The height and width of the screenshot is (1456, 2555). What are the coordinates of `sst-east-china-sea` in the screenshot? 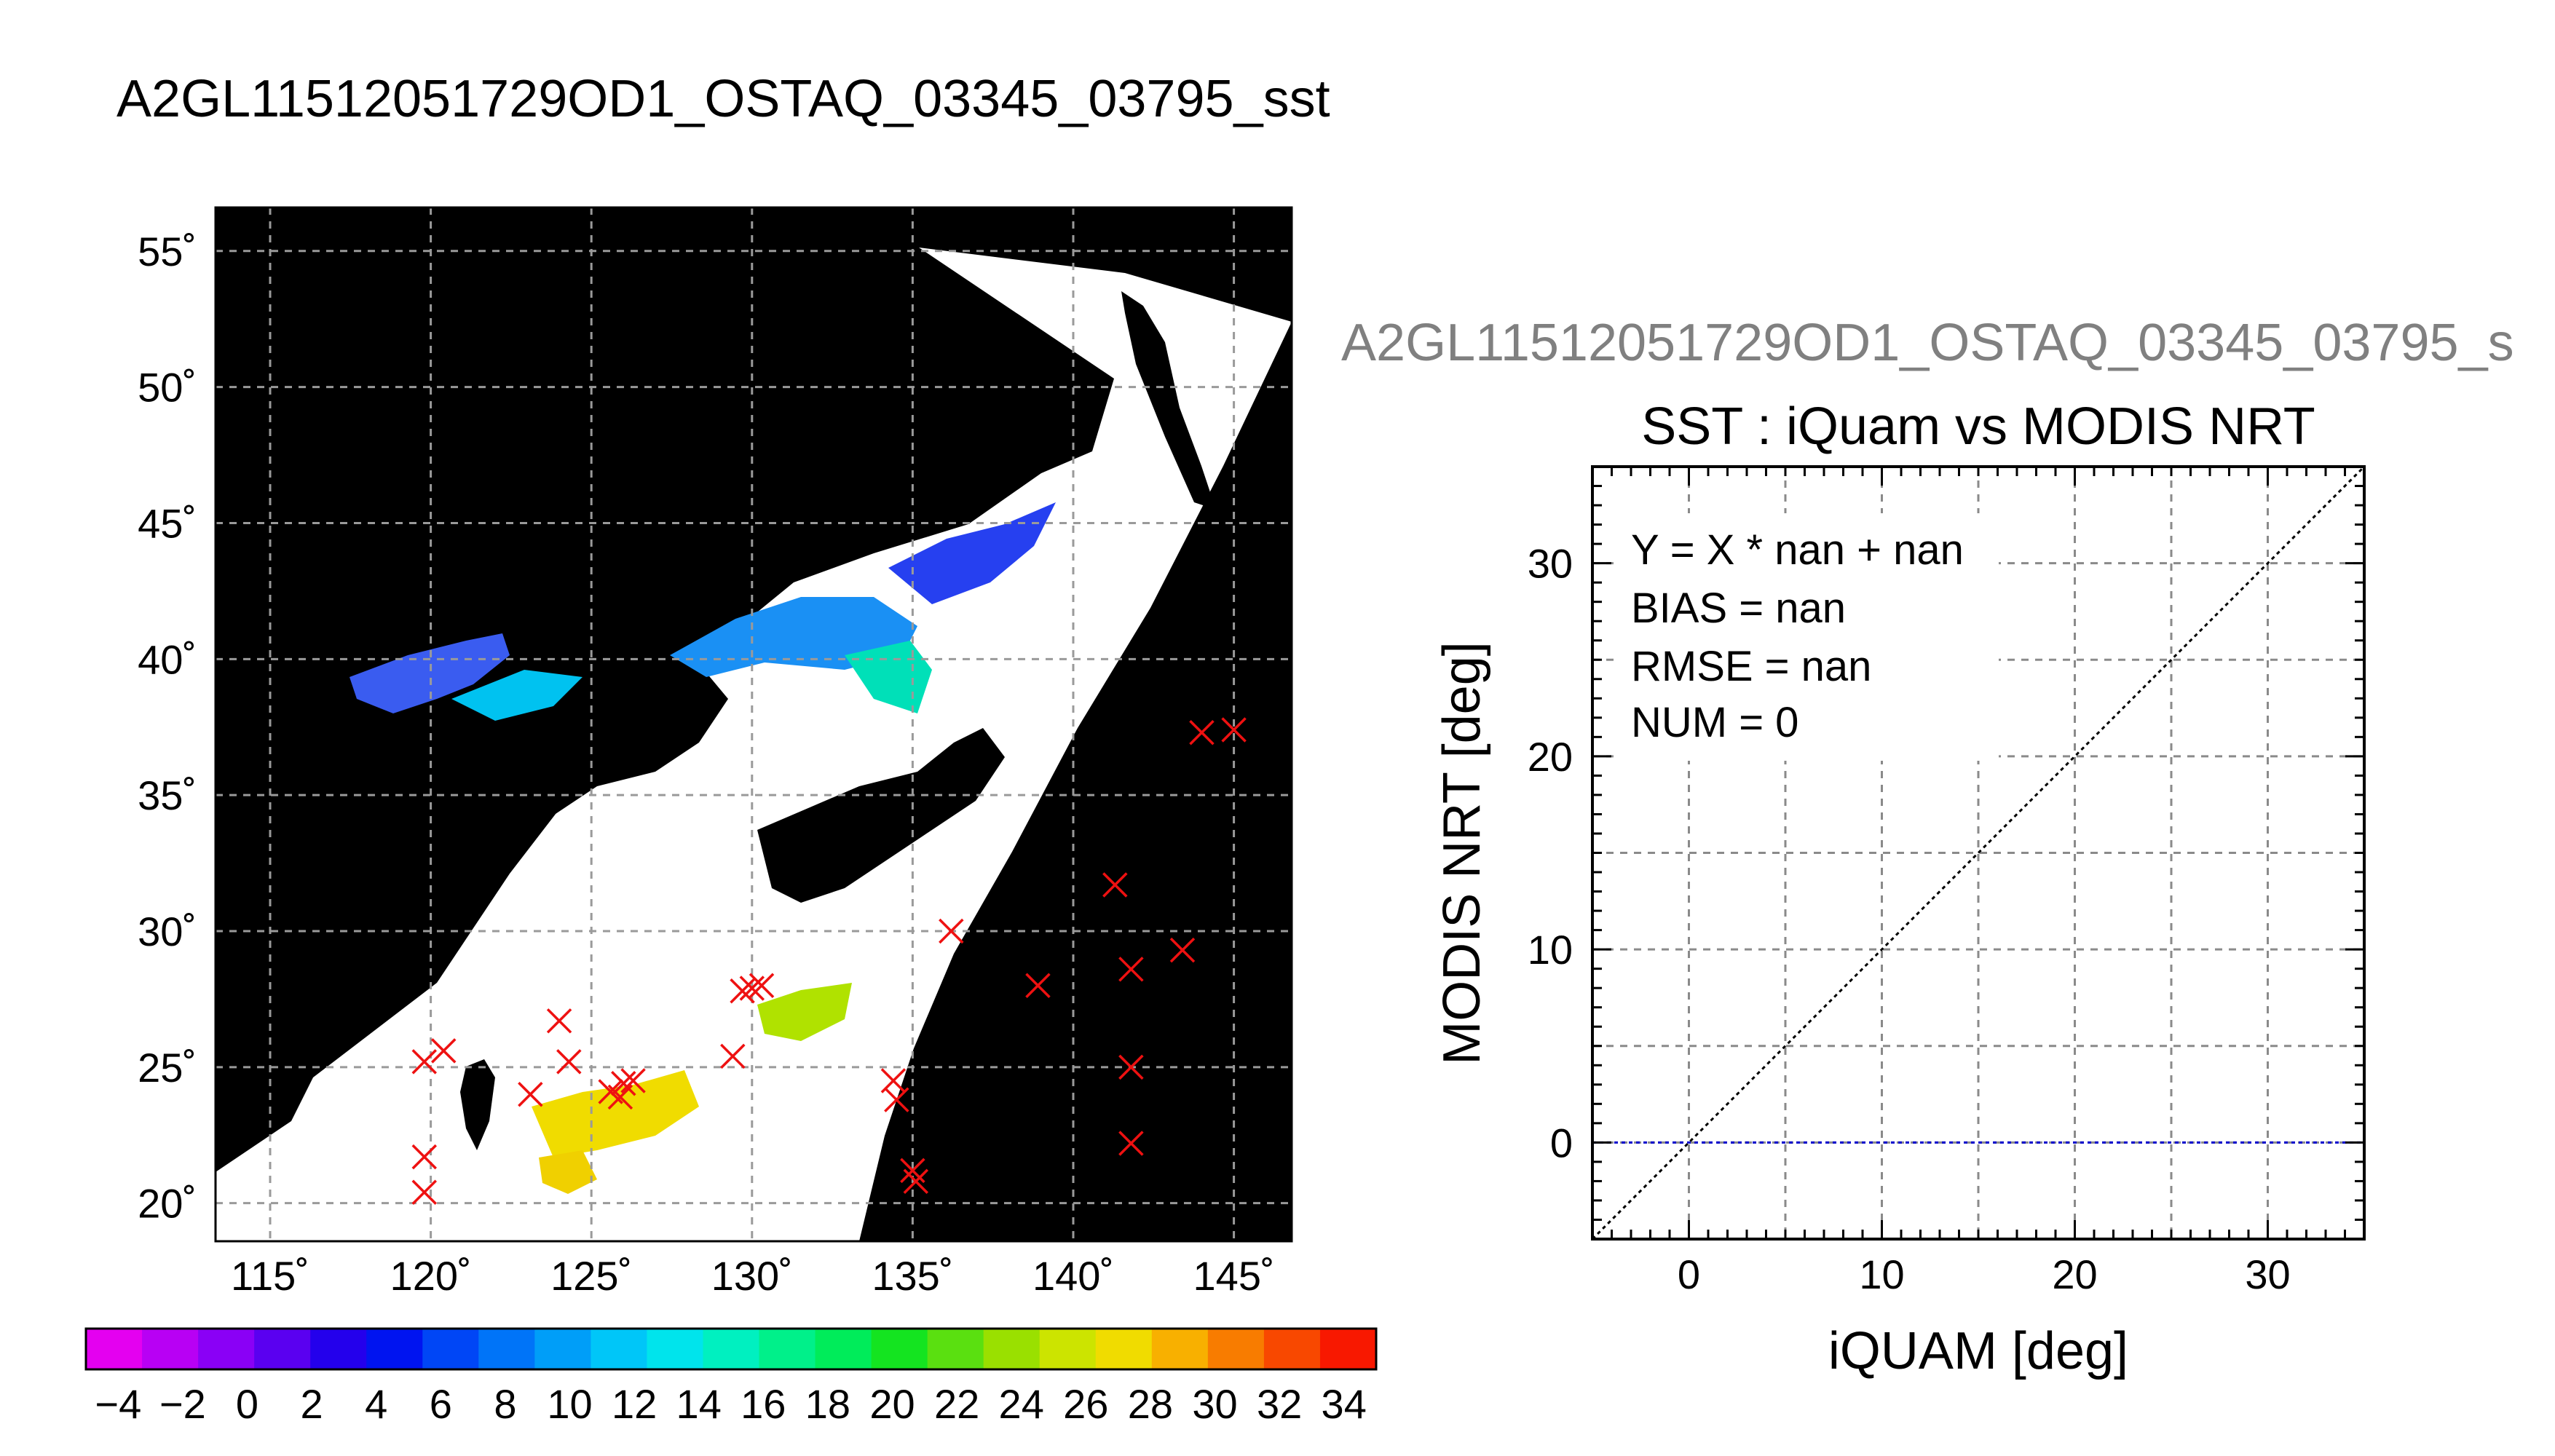 It's located at (804, 1012).